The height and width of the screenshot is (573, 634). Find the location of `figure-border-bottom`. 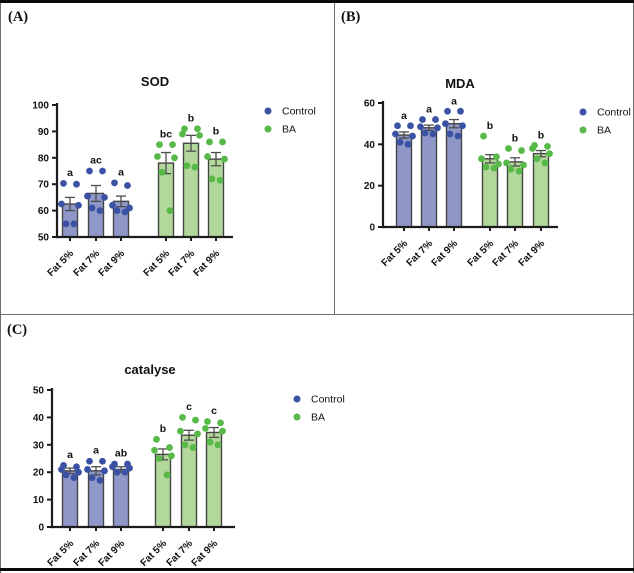

figure-border-bottom is located at coordinates (317, 569).